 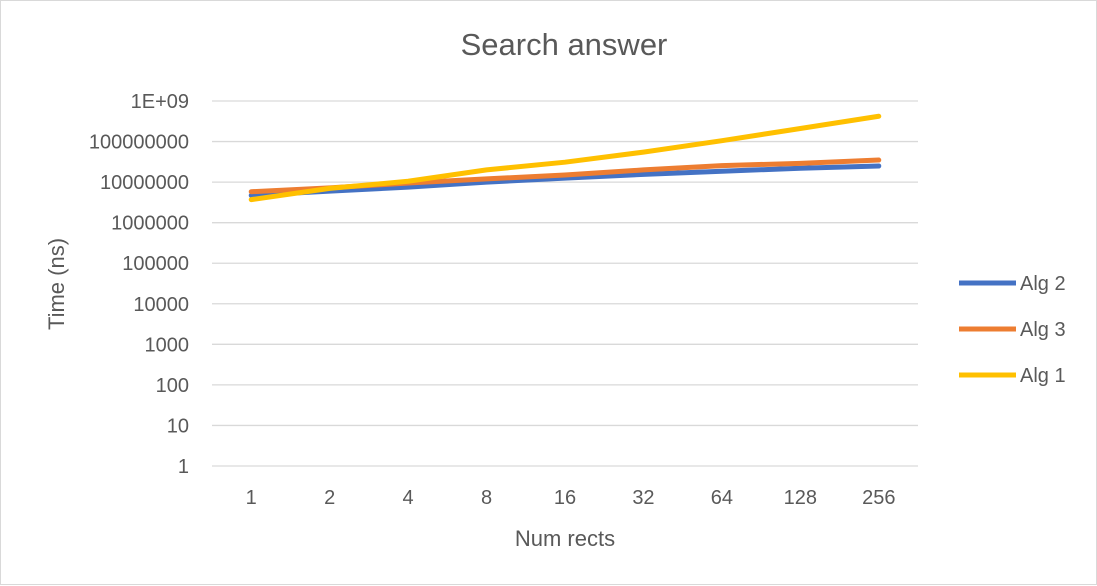 What do you see at coordinates (565, 498) in the screenshot?
I see `x-tick-label: 16` at bounding box center [565, 498].